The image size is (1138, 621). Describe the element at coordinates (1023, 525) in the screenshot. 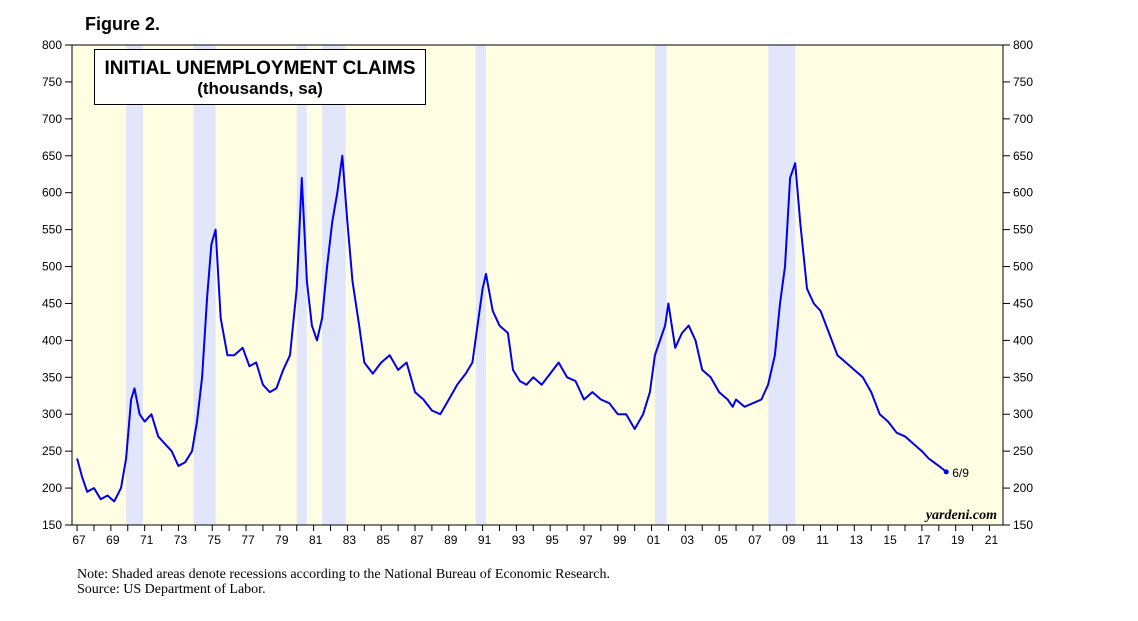

I see `y-tick-label-right: 150` at that location.